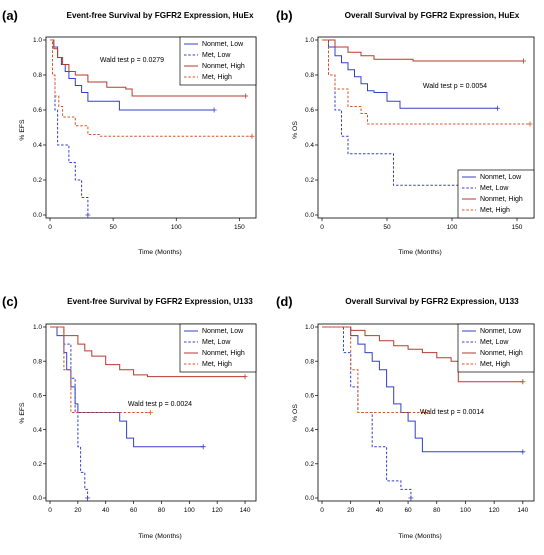  What do you see at coordinates (452, 412) in the screenshot?
I see `wald-test-annotation: Wald test p = 0.0014` at bounding box center [452, 412].